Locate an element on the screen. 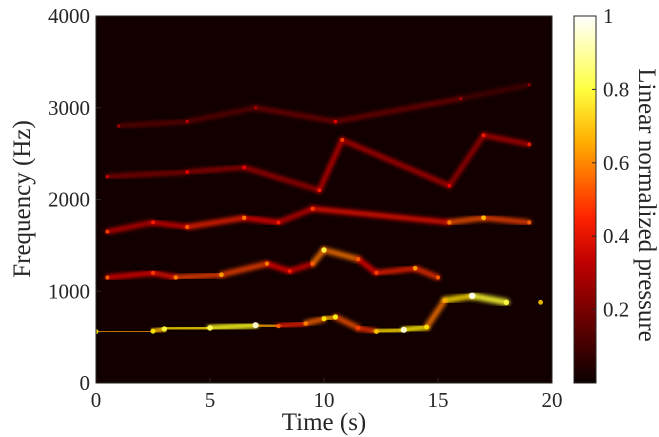 This screenshot has width=659, height=437. colorbar-tick-label: 0.4 is located at coordinates (616, 236).